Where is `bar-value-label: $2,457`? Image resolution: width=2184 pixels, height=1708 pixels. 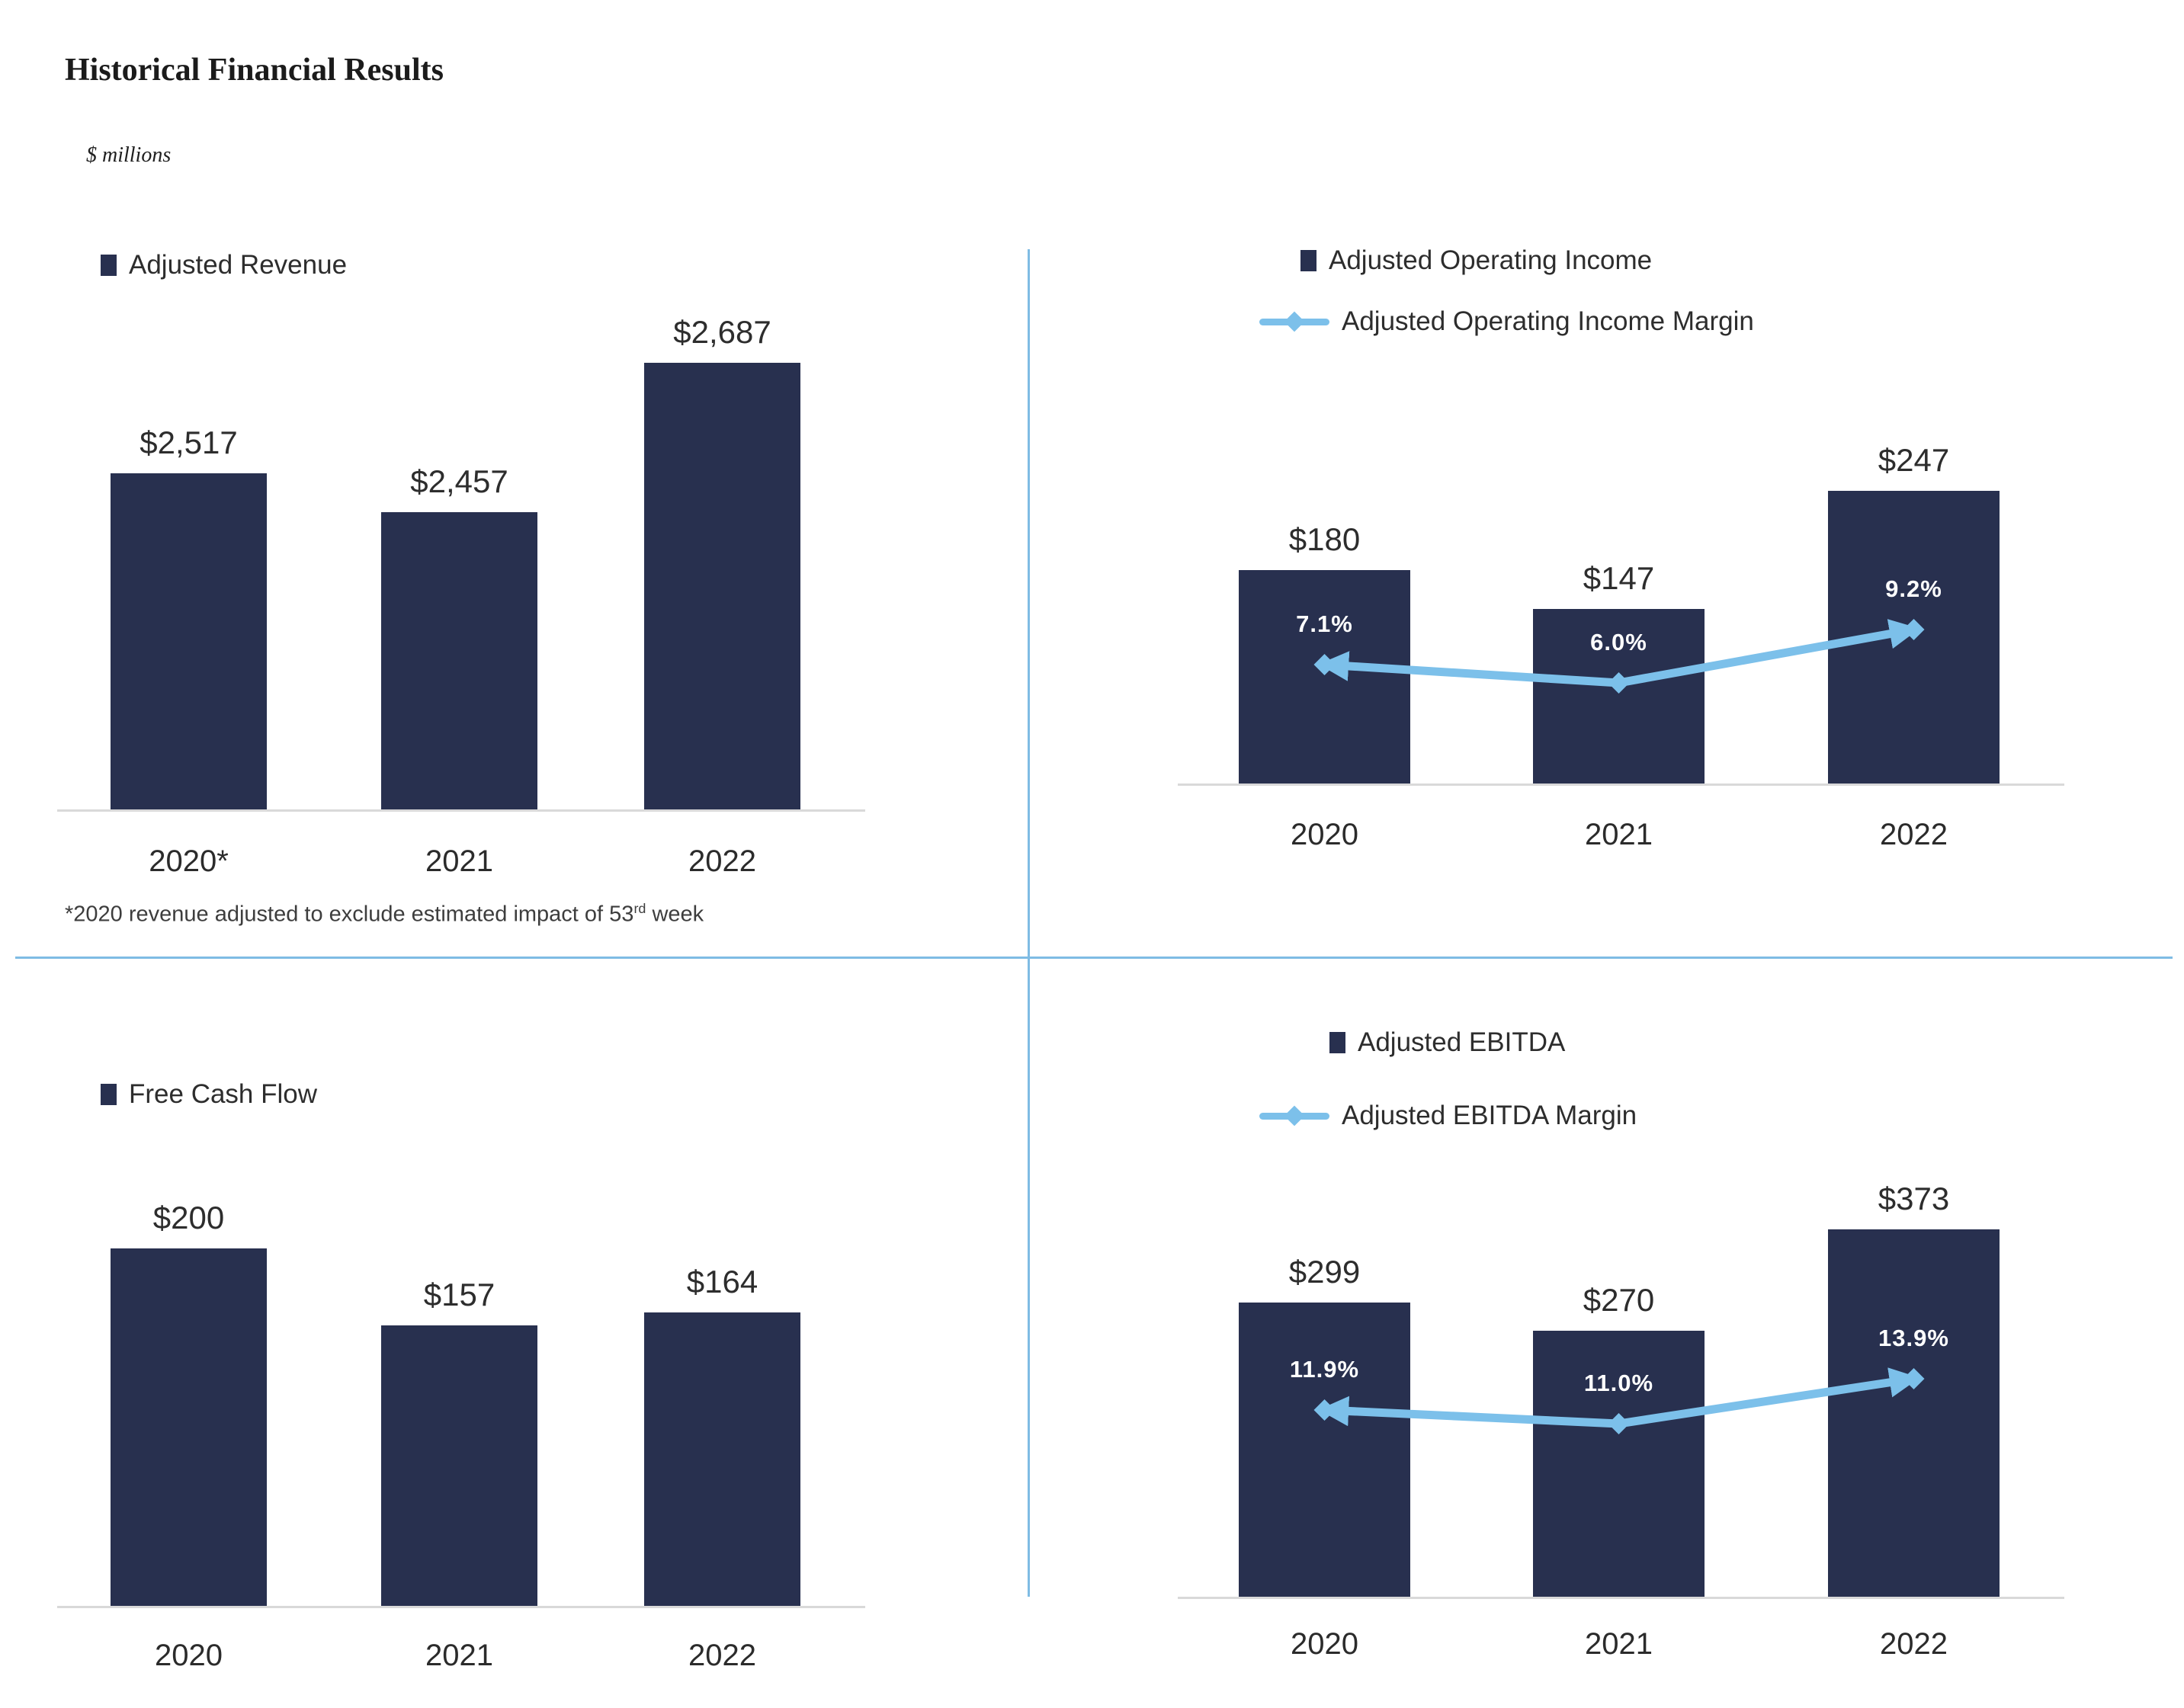 bar-value-label: $2,457 is located at coordinates (459, 481).